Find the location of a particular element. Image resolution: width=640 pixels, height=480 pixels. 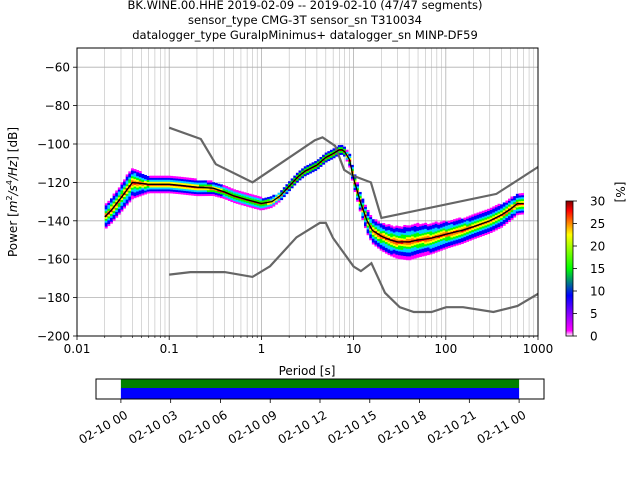

colorbar-tick-label: 15 is located at coordinates (597, 269).